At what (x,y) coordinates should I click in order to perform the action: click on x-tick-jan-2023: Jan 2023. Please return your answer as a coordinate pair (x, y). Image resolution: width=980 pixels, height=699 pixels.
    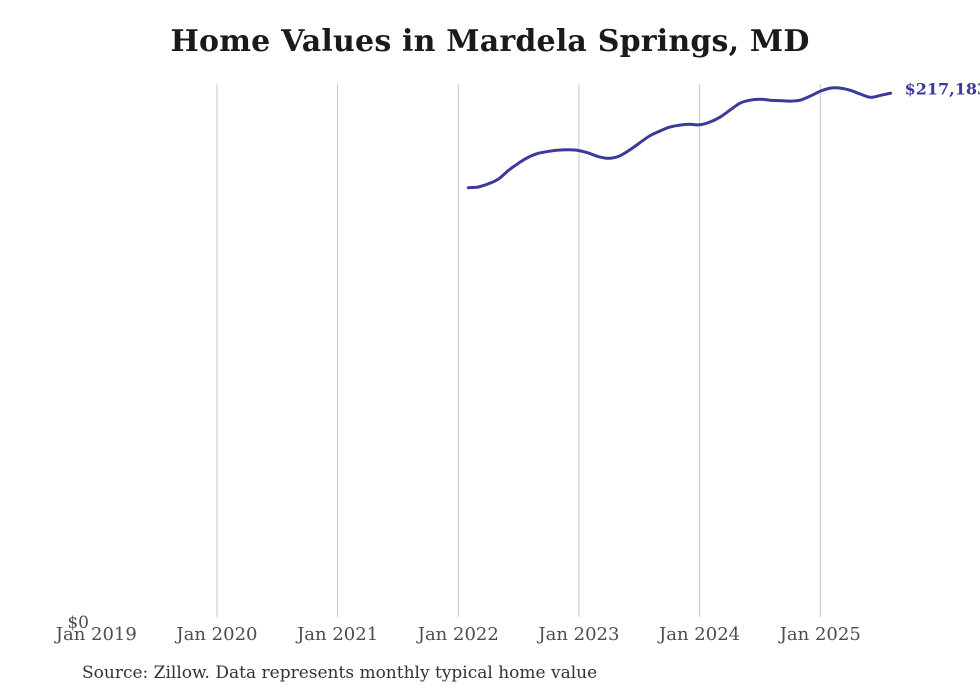
    Looking at the image, I should click on (577, 634).